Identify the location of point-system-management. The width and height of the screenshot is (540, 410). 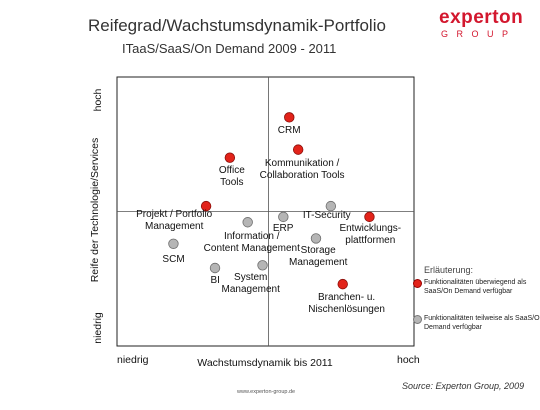
(262, 265).